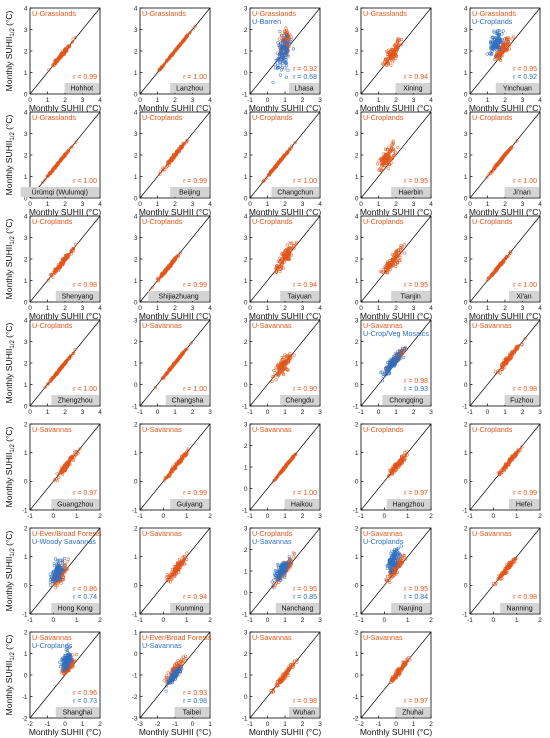  Describe the element at coordinates (396, 333) in the screenshot. I see `series-name: U-Crop/Veg Mosaics` at that location.